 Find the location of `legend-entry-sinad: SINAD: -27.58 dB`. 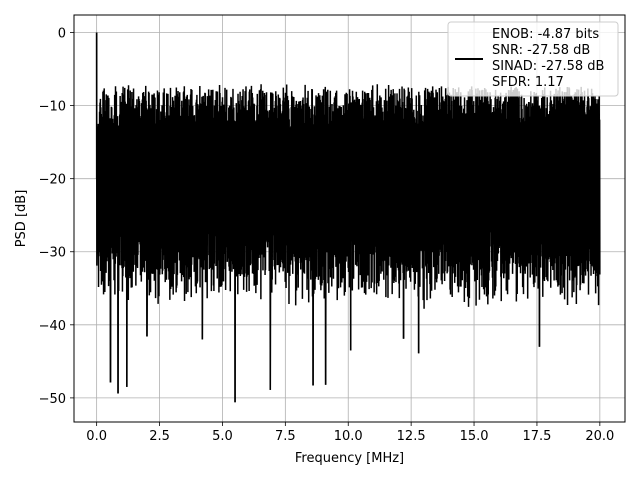

legend-entry-sinad: SINAD: -27.58 dB is located at coordinates (548, 66).